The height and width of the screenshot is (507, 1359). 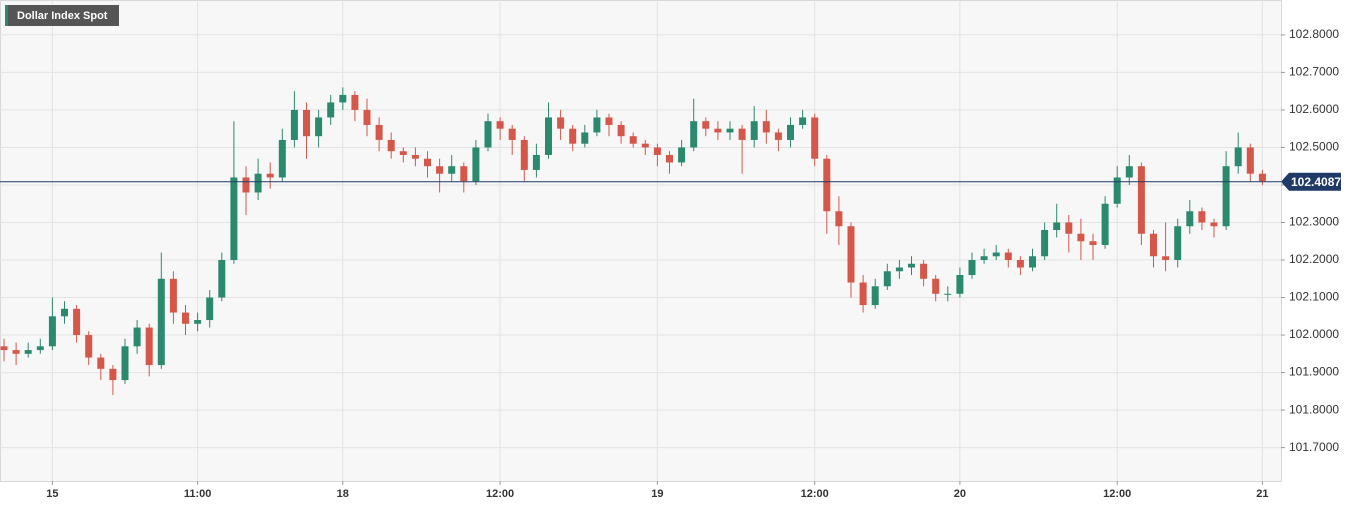 What do you see at coordinates (657, 494) in the screenshot?
I see `x-tick-label: 19` at bounding box center [657, 494].